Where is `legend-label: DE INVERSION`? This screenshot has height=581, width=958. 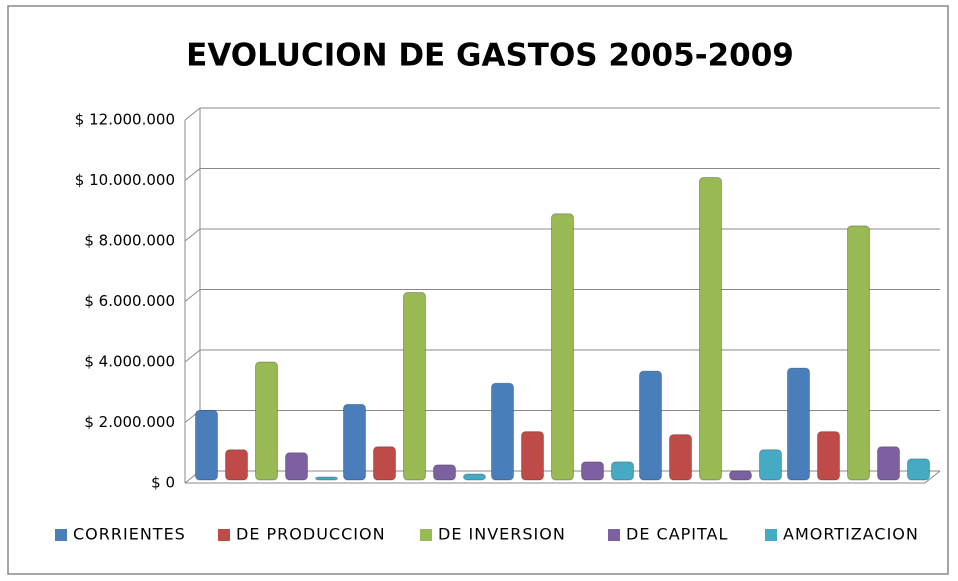
legend-label: DE INVERSION is located at coordinates (502, 534).